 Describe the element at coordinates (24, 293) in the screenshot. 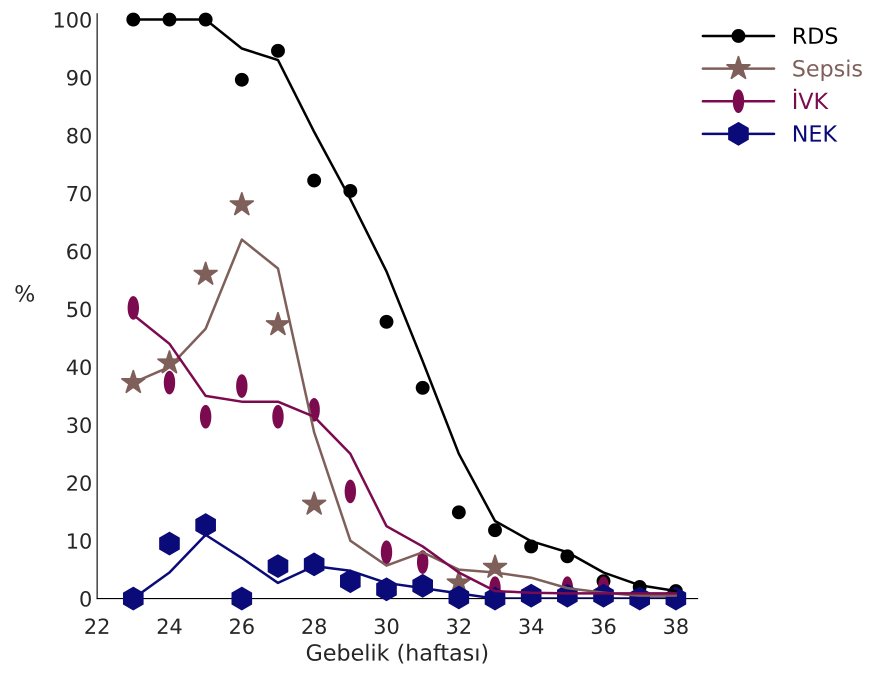

I see `y-axis-title: %` at that location.